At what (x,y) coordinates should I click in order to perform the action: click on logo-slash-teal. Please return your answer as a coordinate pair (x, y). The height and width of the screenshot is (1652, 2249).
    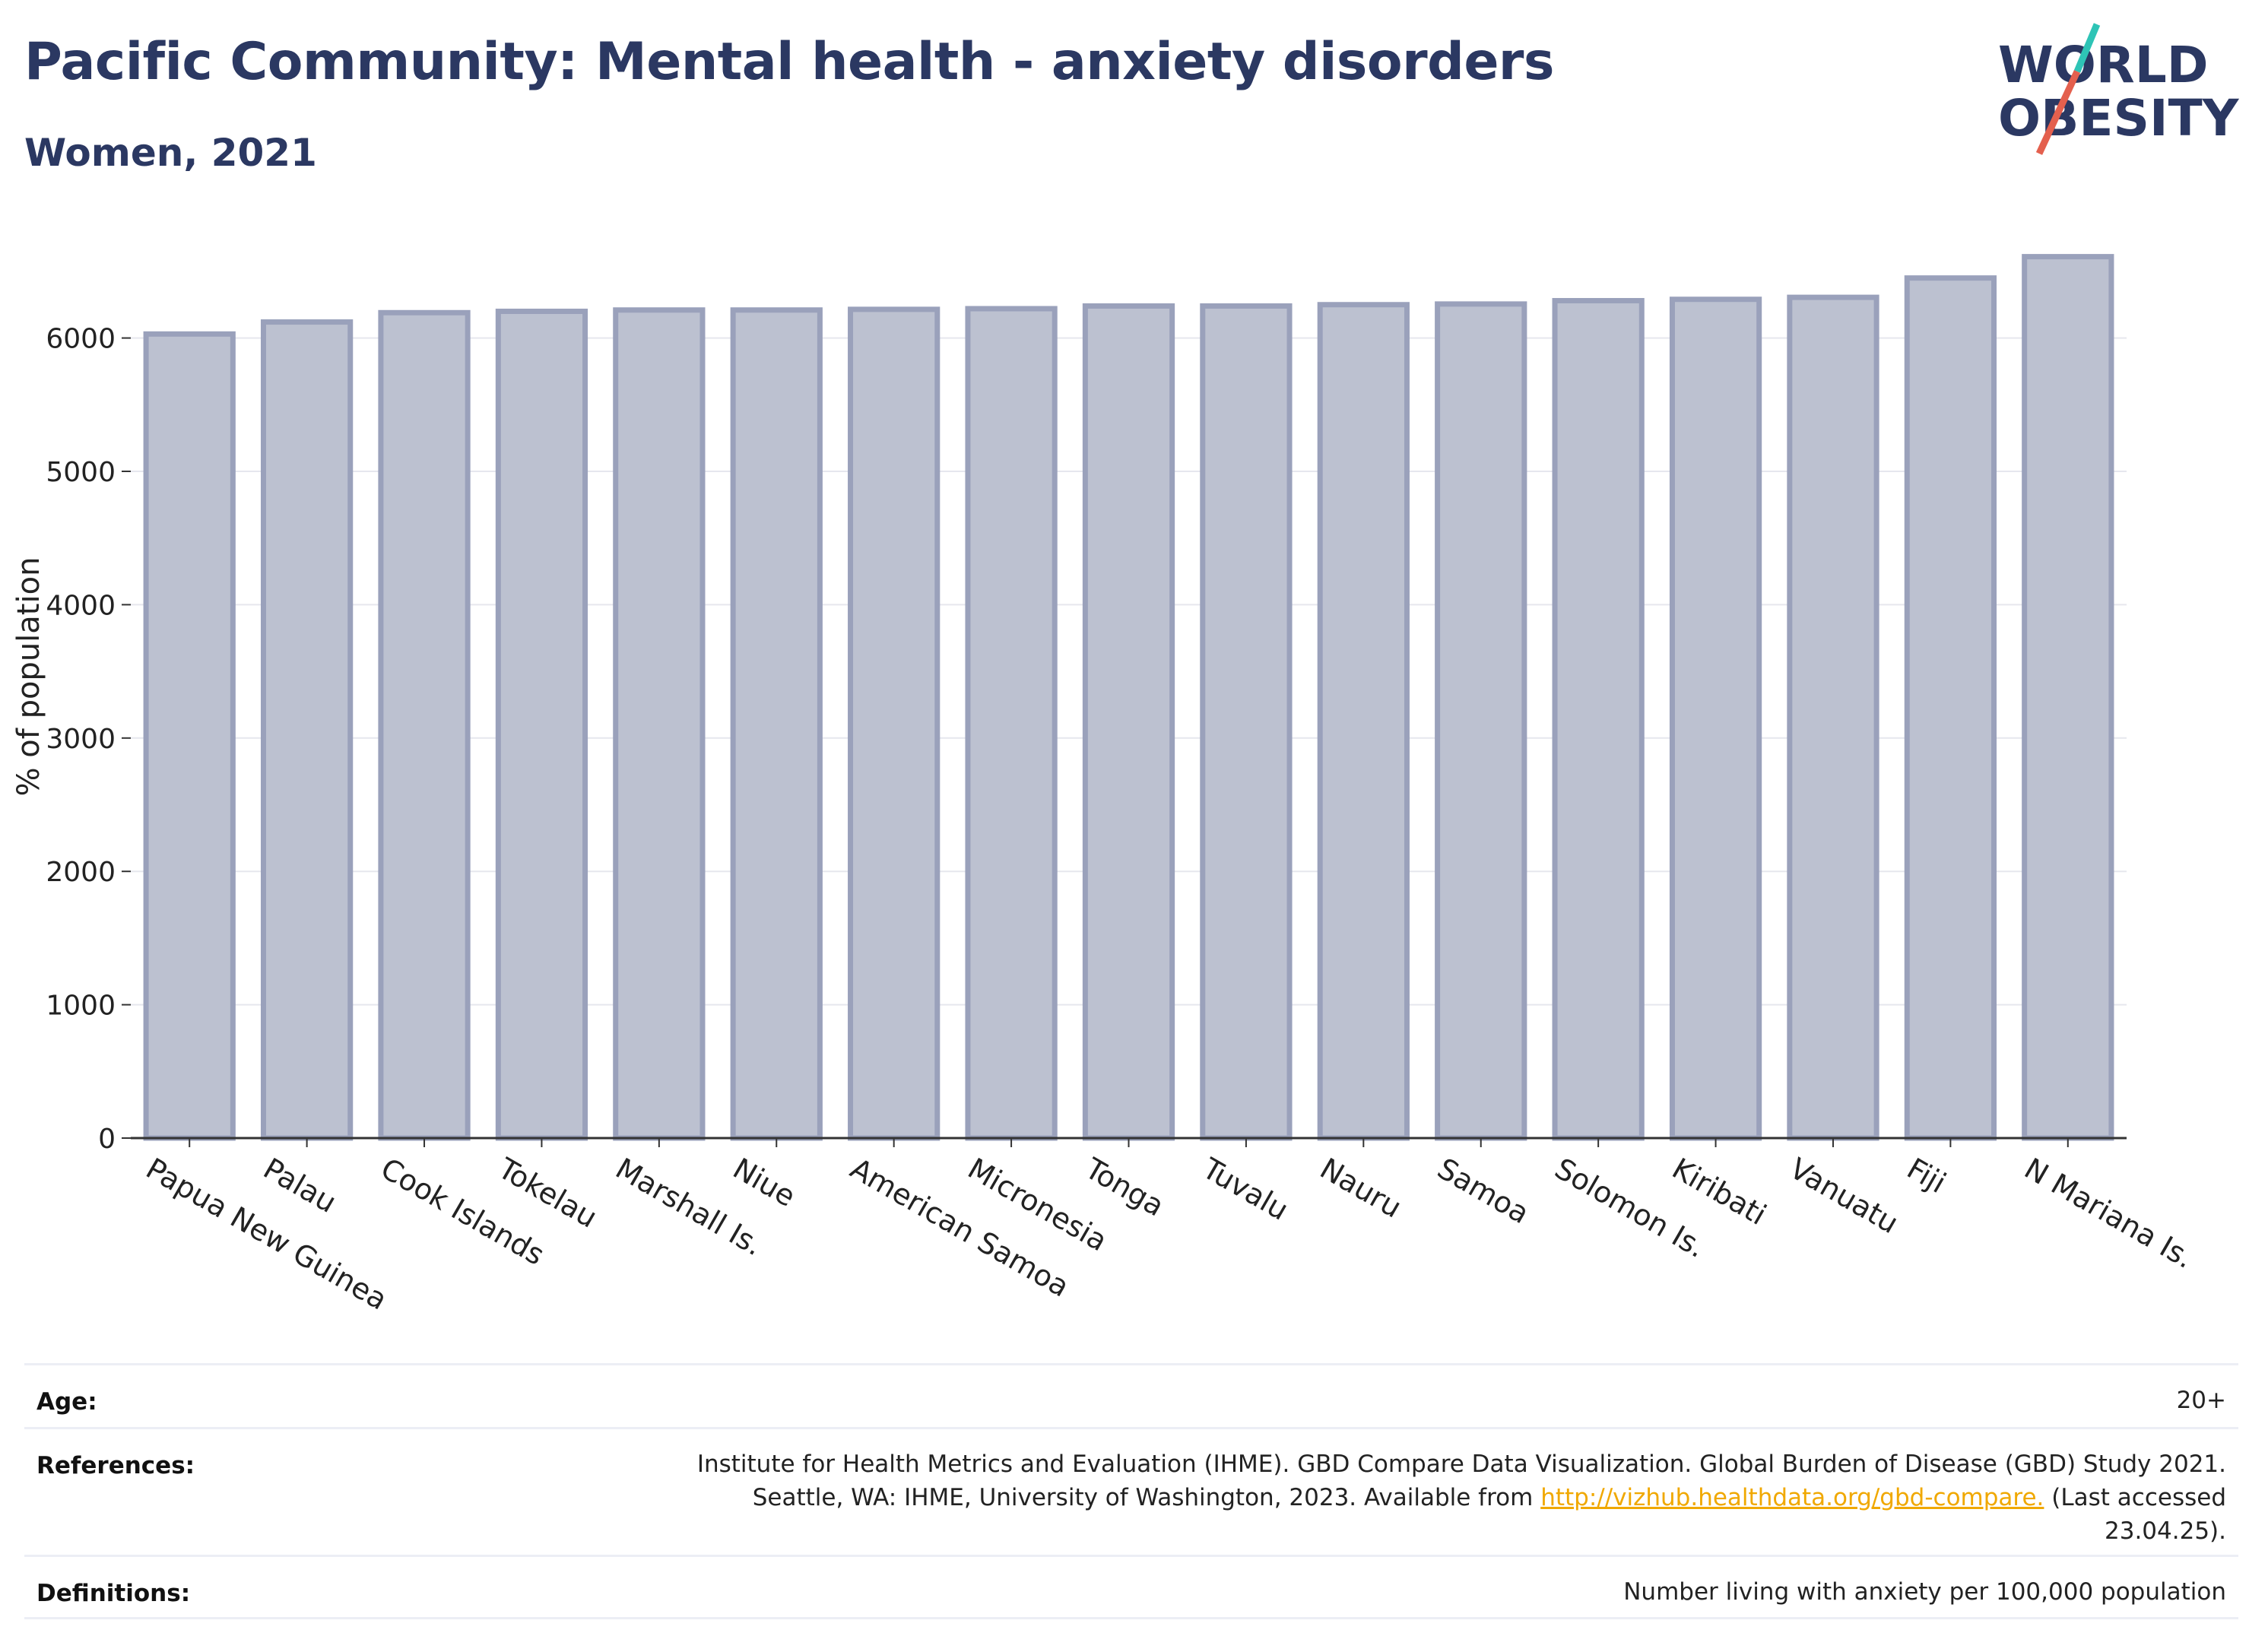
    Looking at the image, I should click on (2087, 48).